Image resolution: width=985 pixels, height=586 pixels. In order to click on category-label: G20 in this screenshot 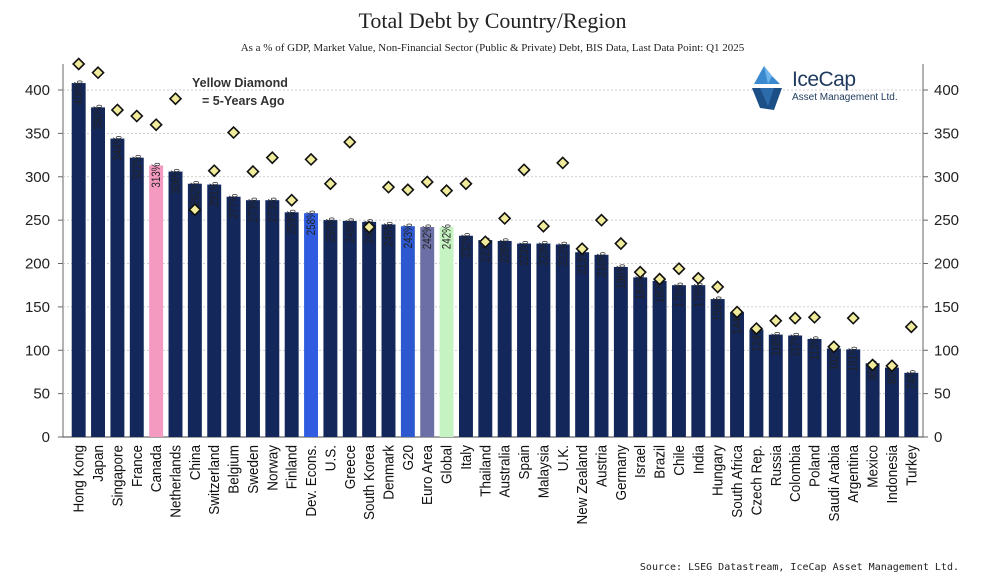, I will do `click(408, 458)`.